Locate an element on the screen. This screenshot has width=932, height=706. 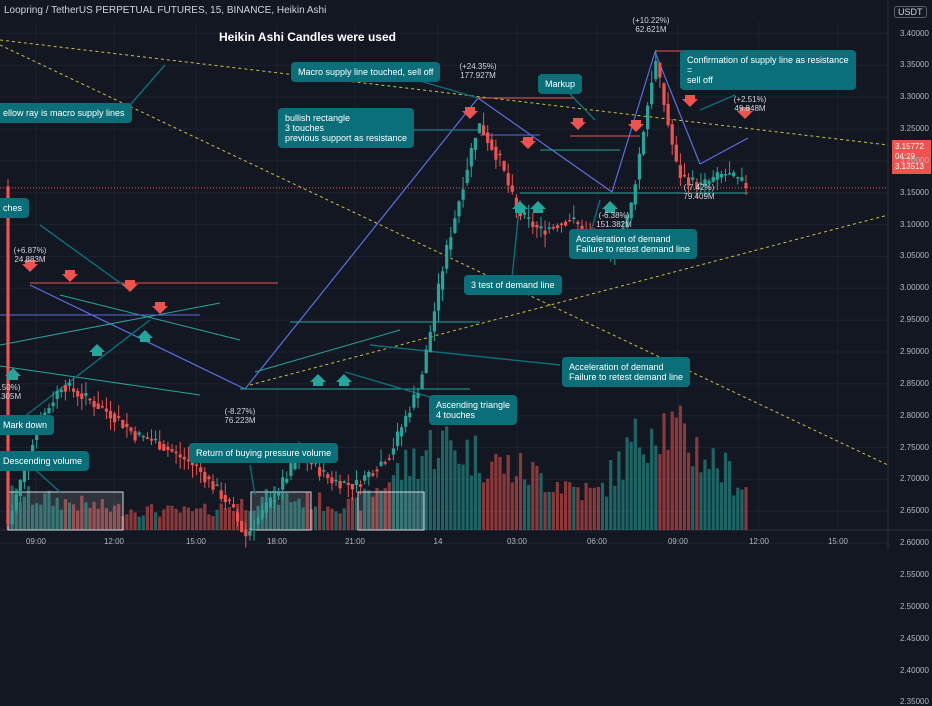
note-return-volume: Return of buying pressure volume is located at coordinates (264, 453).